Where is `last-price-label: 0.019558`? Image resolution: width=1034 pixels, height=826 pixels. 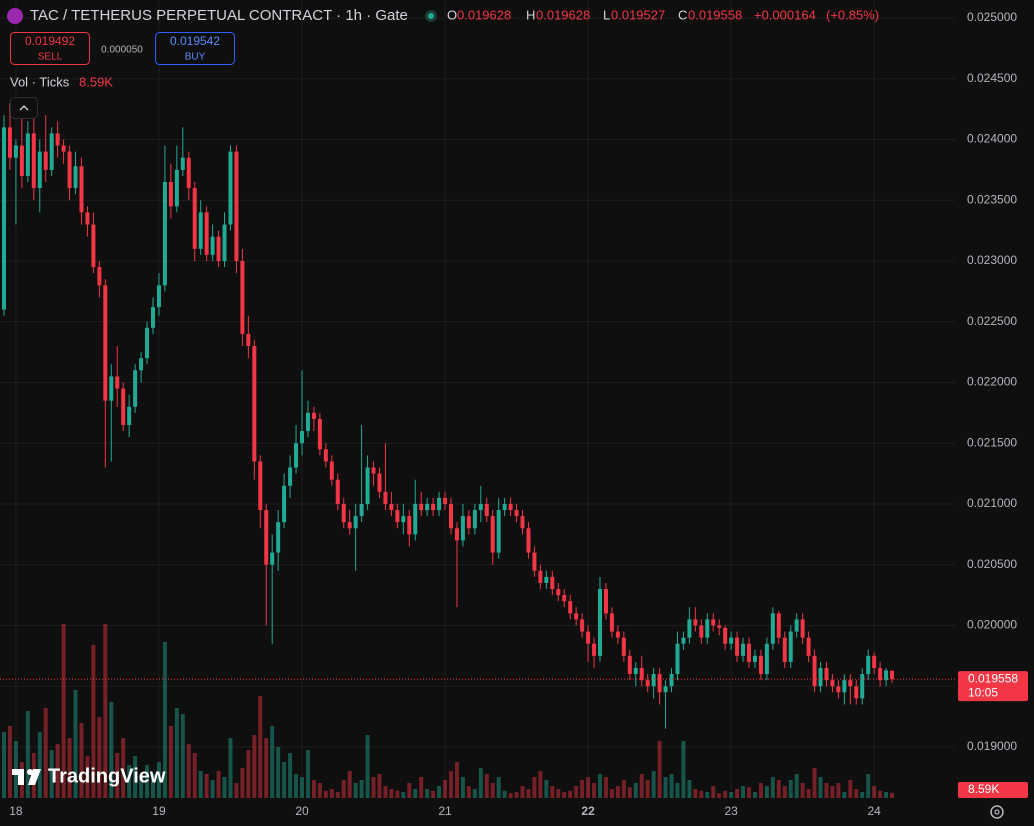 last-price-label: 0.019558 is located at coordinates (993, 678).